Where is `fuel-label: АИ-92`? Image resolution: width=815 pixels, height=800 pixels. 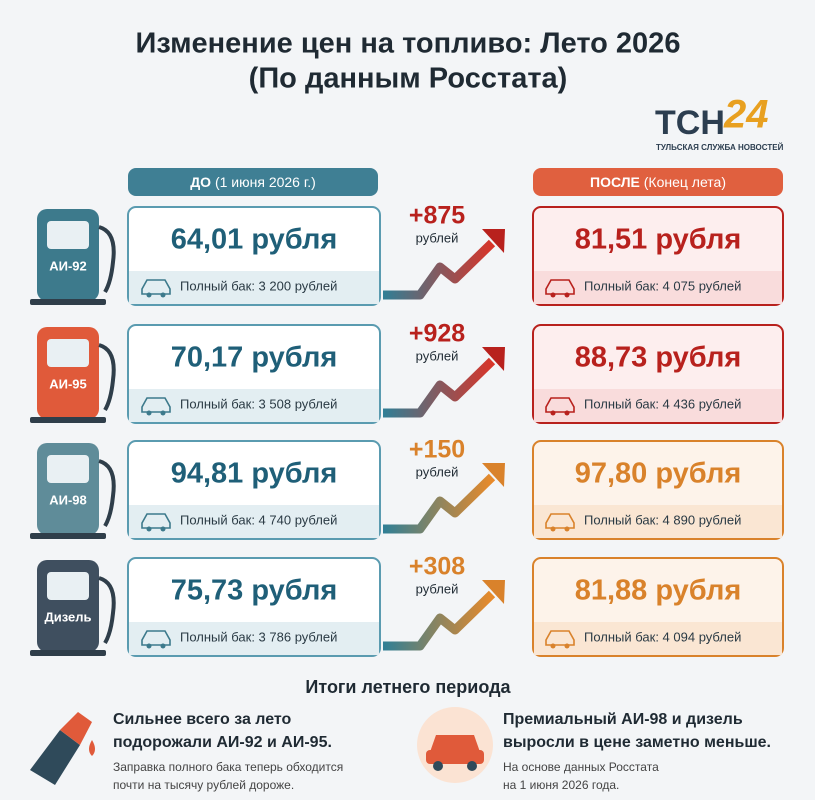 fuel-label: АИ-92 is located at coordinates (68, 265).